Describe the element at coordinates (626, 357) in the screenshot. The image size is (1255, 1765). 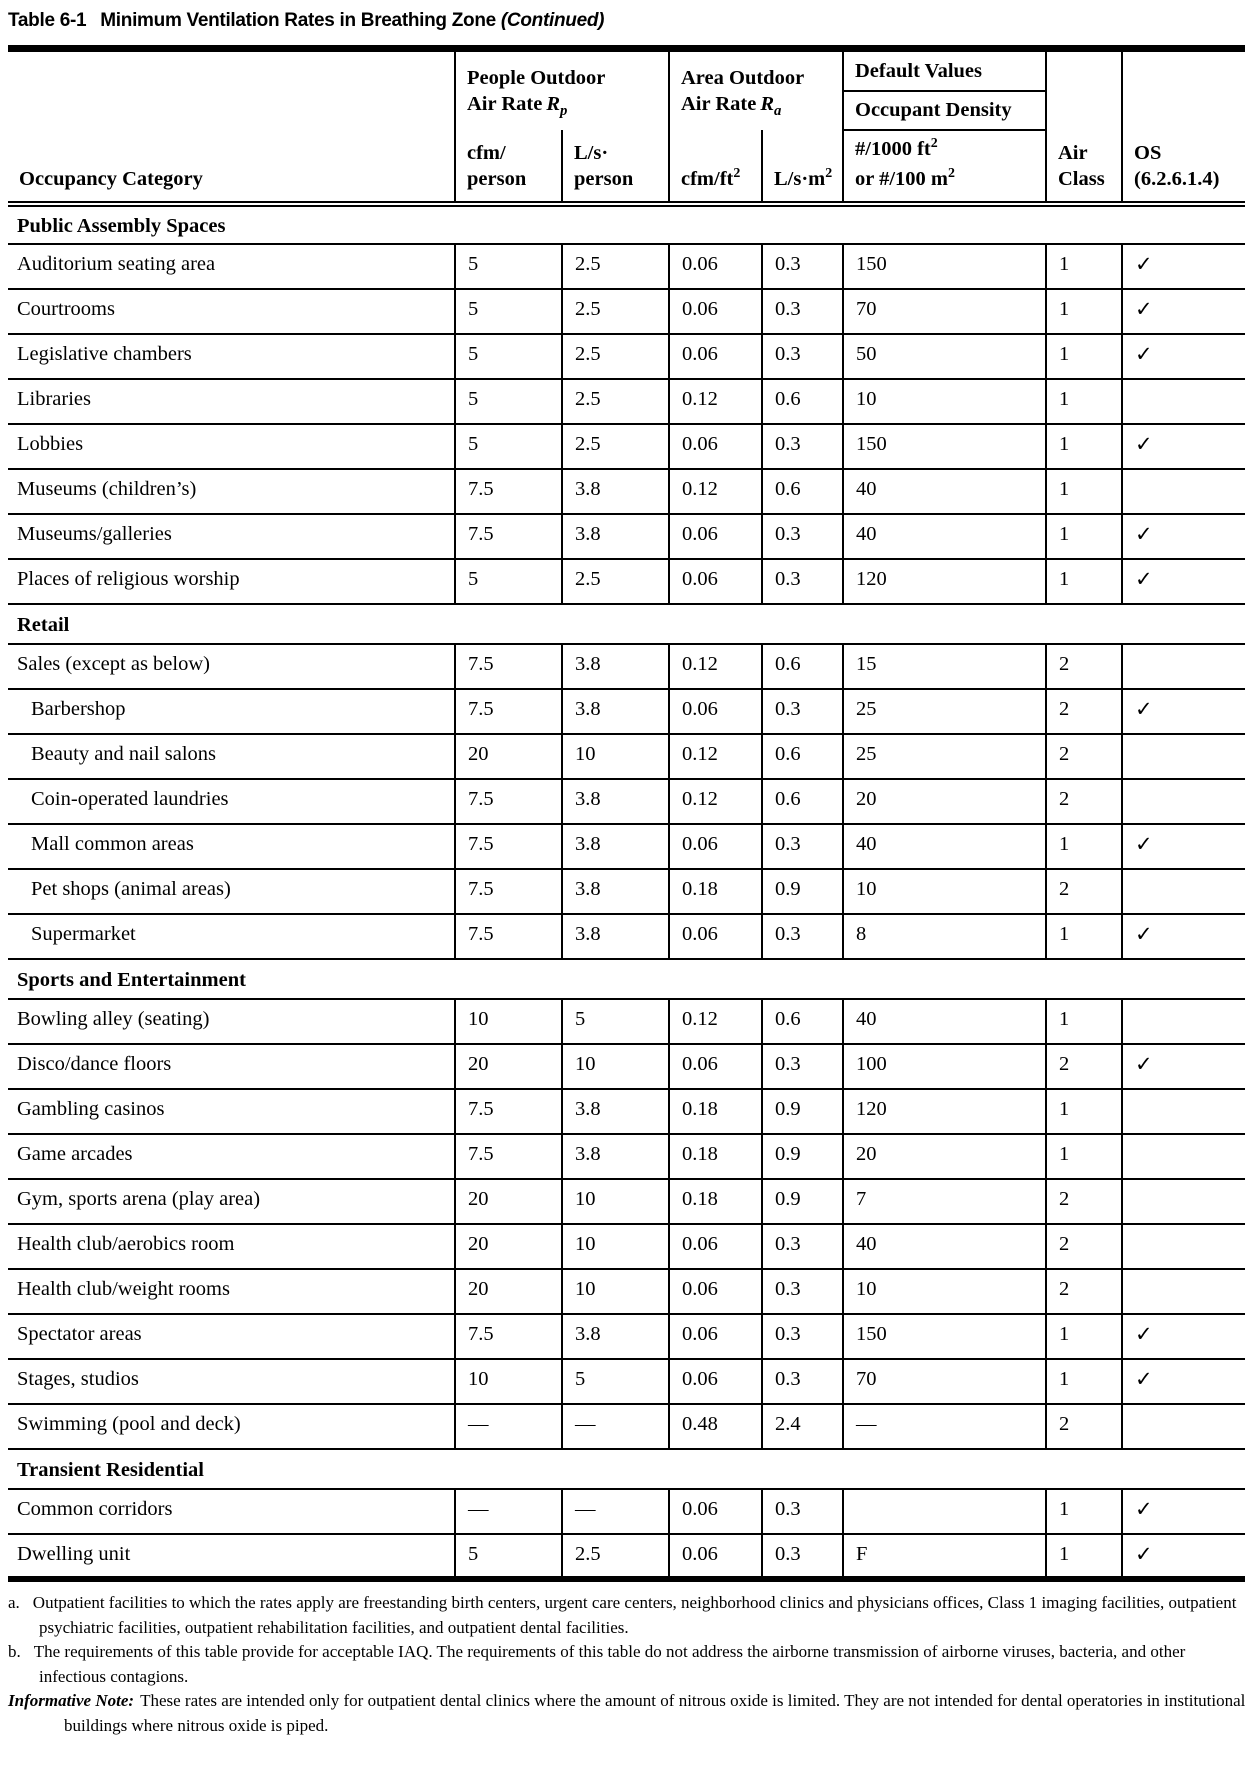
I see `table-row: Legislative chambers 5 2.5 0.06 0.3 50 1 ✓` at that location.